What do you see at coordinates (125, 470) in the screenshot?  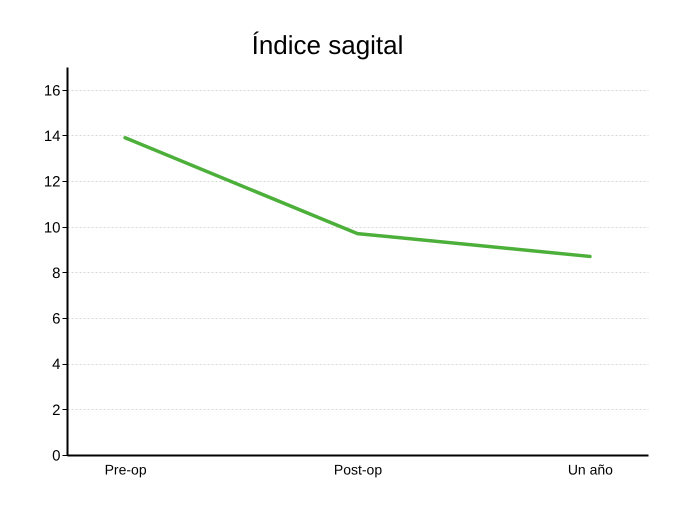 I see `x-tick-label: Pre-op` at bounding box center [125, 470].